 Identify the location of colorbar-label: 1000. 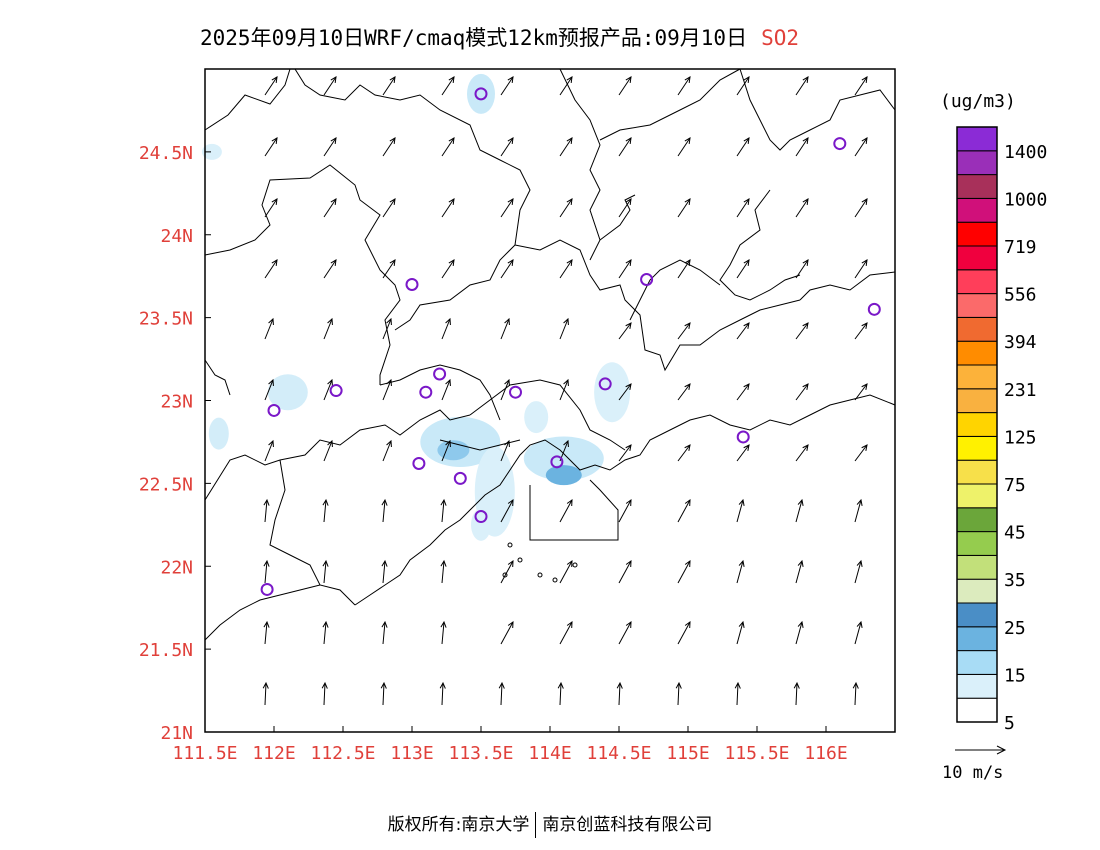
(1025, 199).